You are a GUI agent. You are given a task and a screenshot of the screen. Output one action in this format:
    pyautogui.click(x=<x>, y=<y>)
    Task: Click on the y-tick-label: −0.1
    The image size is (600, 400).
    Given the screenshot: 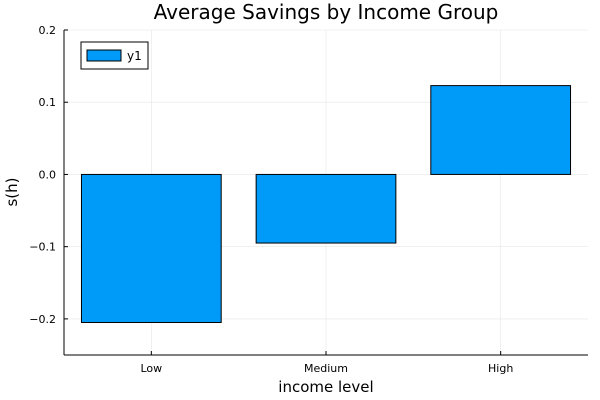 What is the action you would take?
    pyautogui.click(x=42, y=247)
    